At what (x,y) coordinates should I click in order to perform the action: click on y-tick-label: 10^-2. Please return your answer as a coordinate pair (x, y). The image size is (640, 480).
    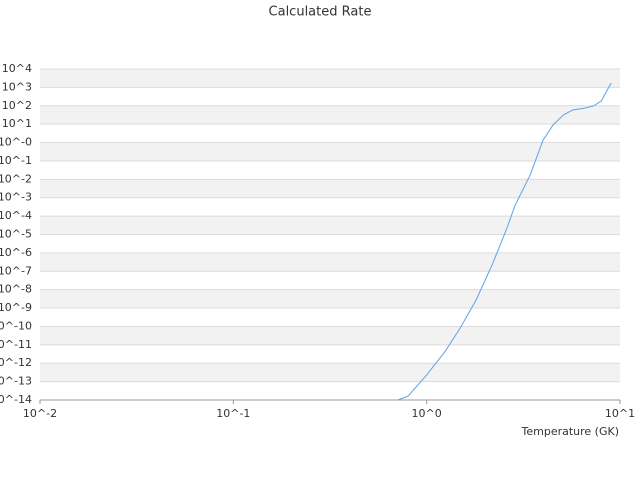
    Looking at the image, I should click on (16, 178).